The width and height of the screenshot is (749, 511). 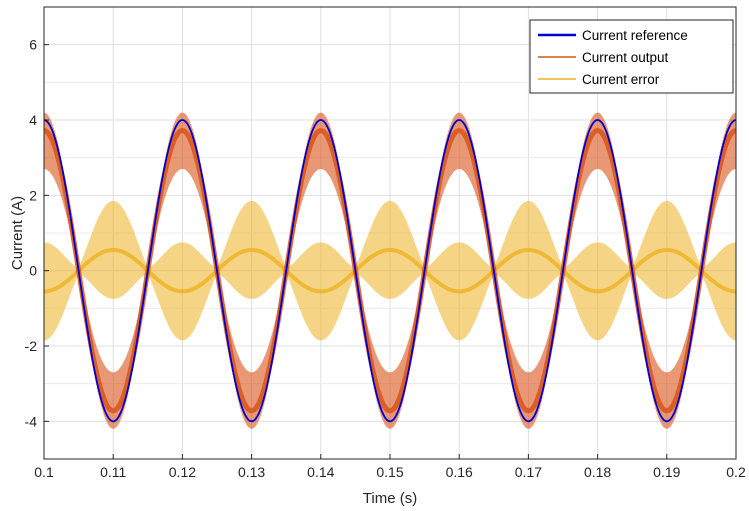 I want to click on y-axis-label: Current (A), so click(x=17, y=233).